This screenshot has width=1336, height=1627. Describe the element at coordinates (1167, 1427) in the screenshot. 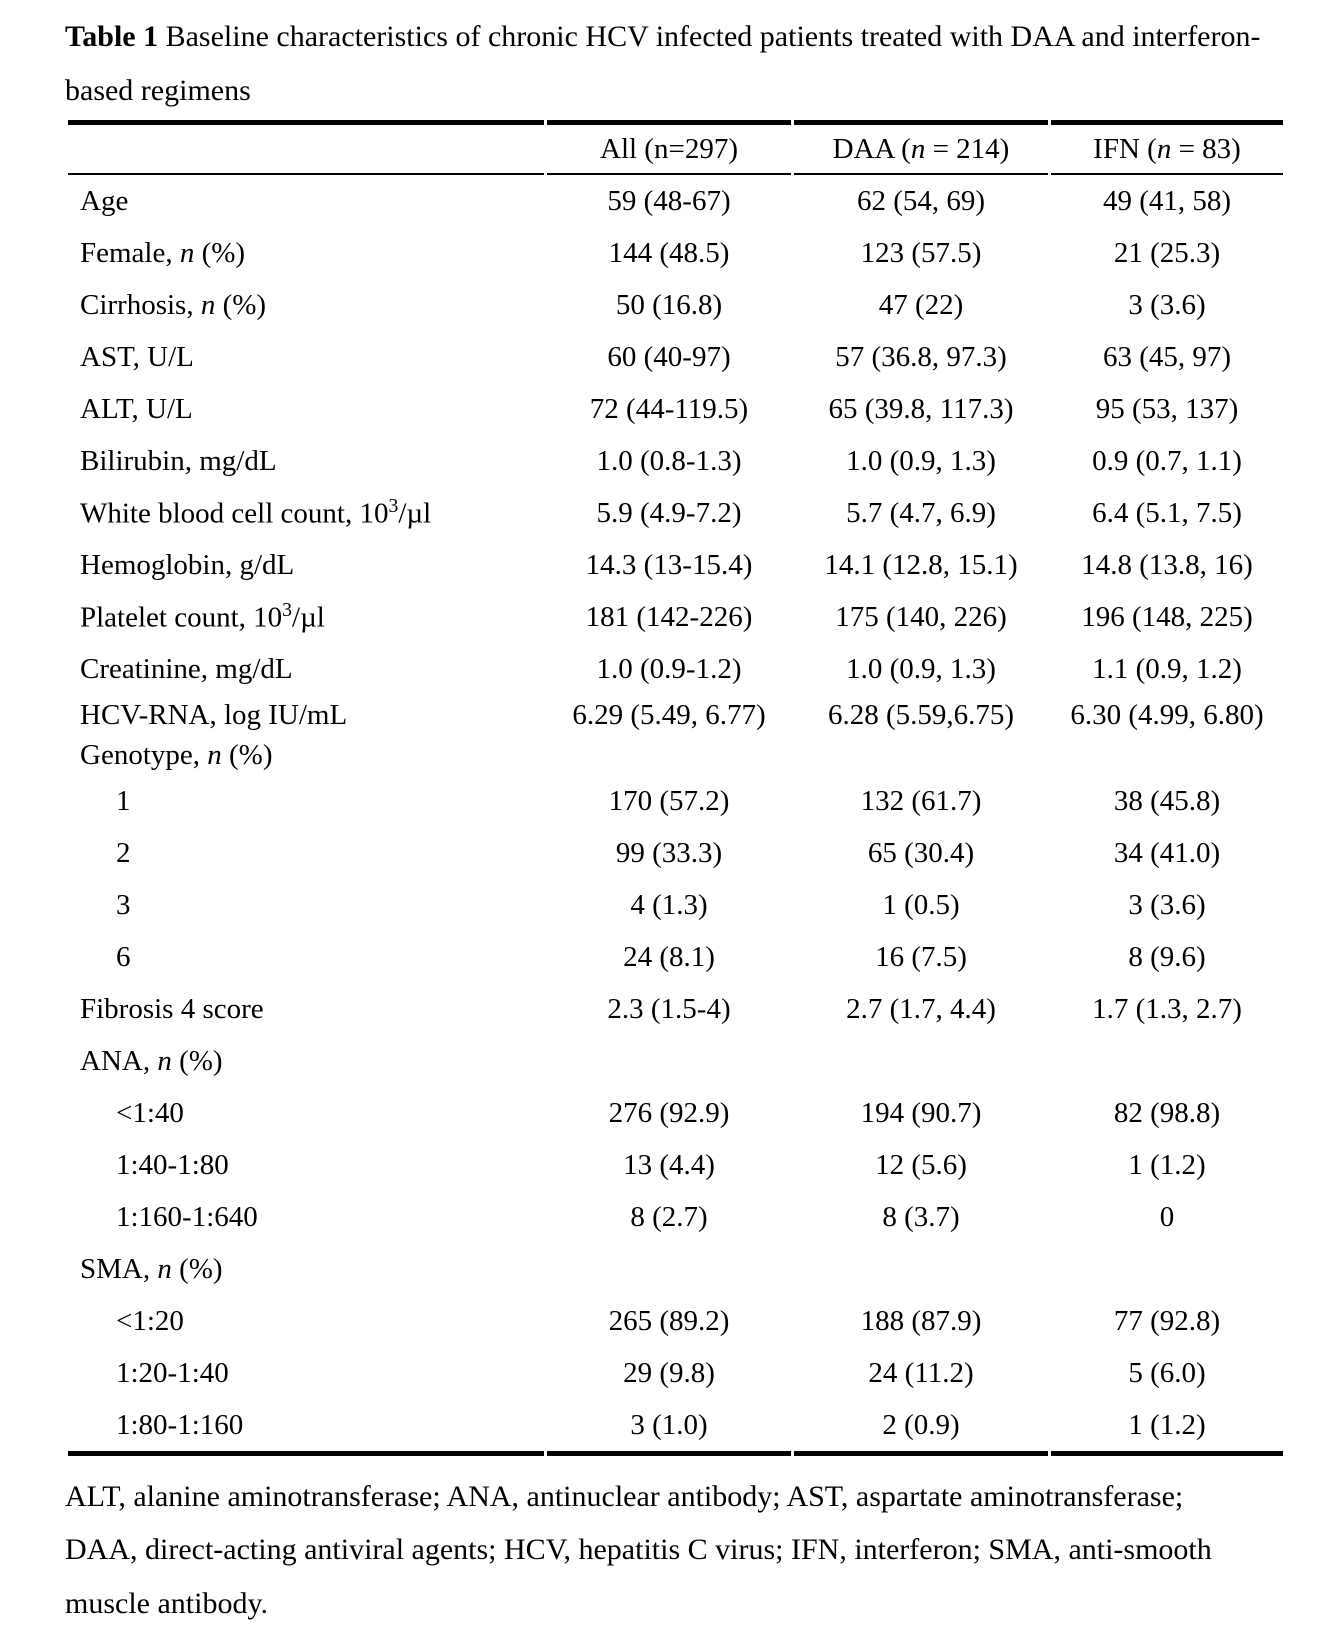

I see `cell-value: 1 (1.2)` at that location.